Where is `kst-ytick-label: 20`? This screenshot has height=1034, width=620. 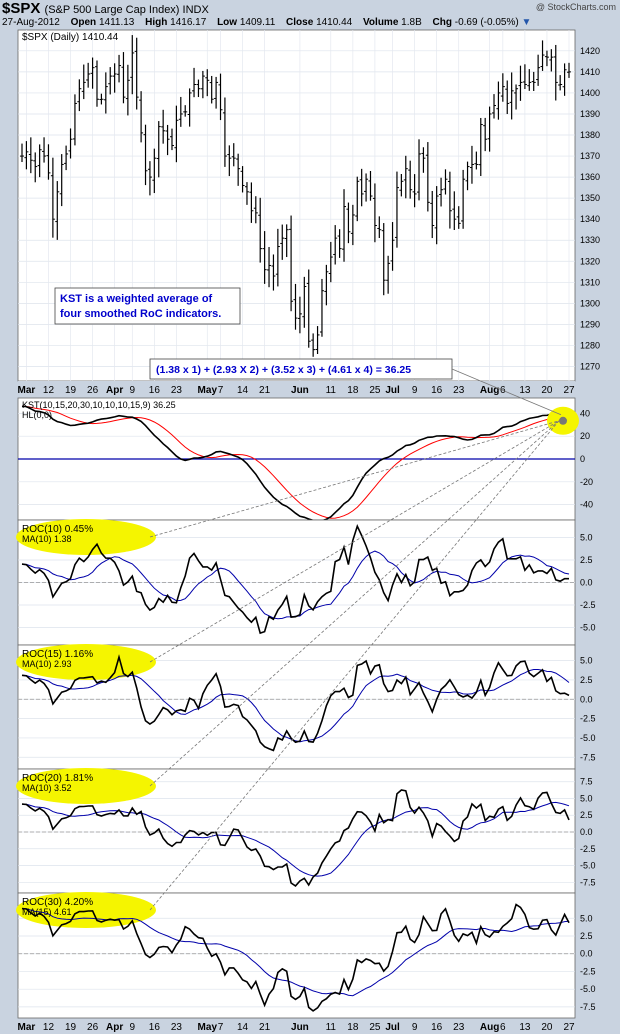 kst-ytick-label: 20 is located at coordinates (585, 436).